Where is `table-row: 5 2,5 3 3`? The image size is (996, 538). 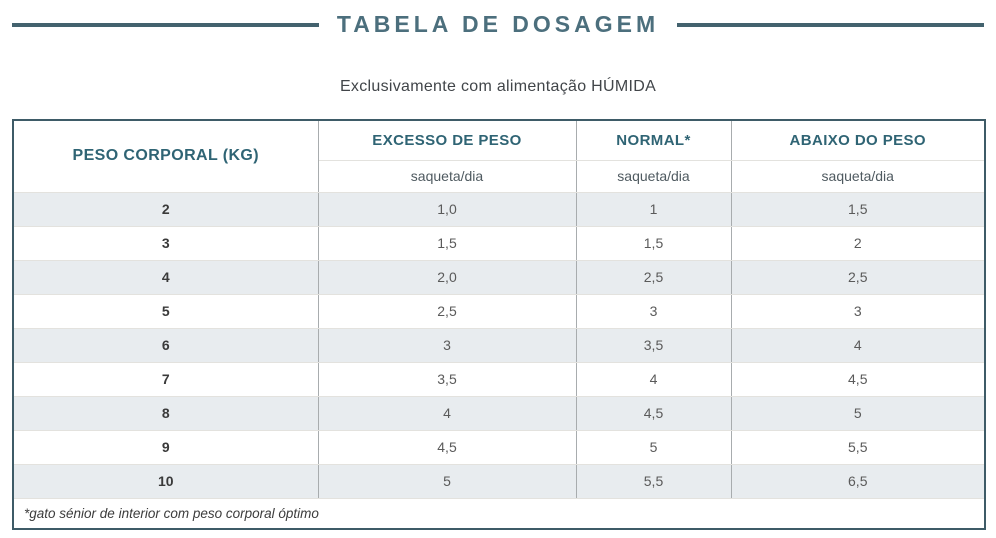 table-row: 5 2,5 3 3 is located at coordinates (499, 311).